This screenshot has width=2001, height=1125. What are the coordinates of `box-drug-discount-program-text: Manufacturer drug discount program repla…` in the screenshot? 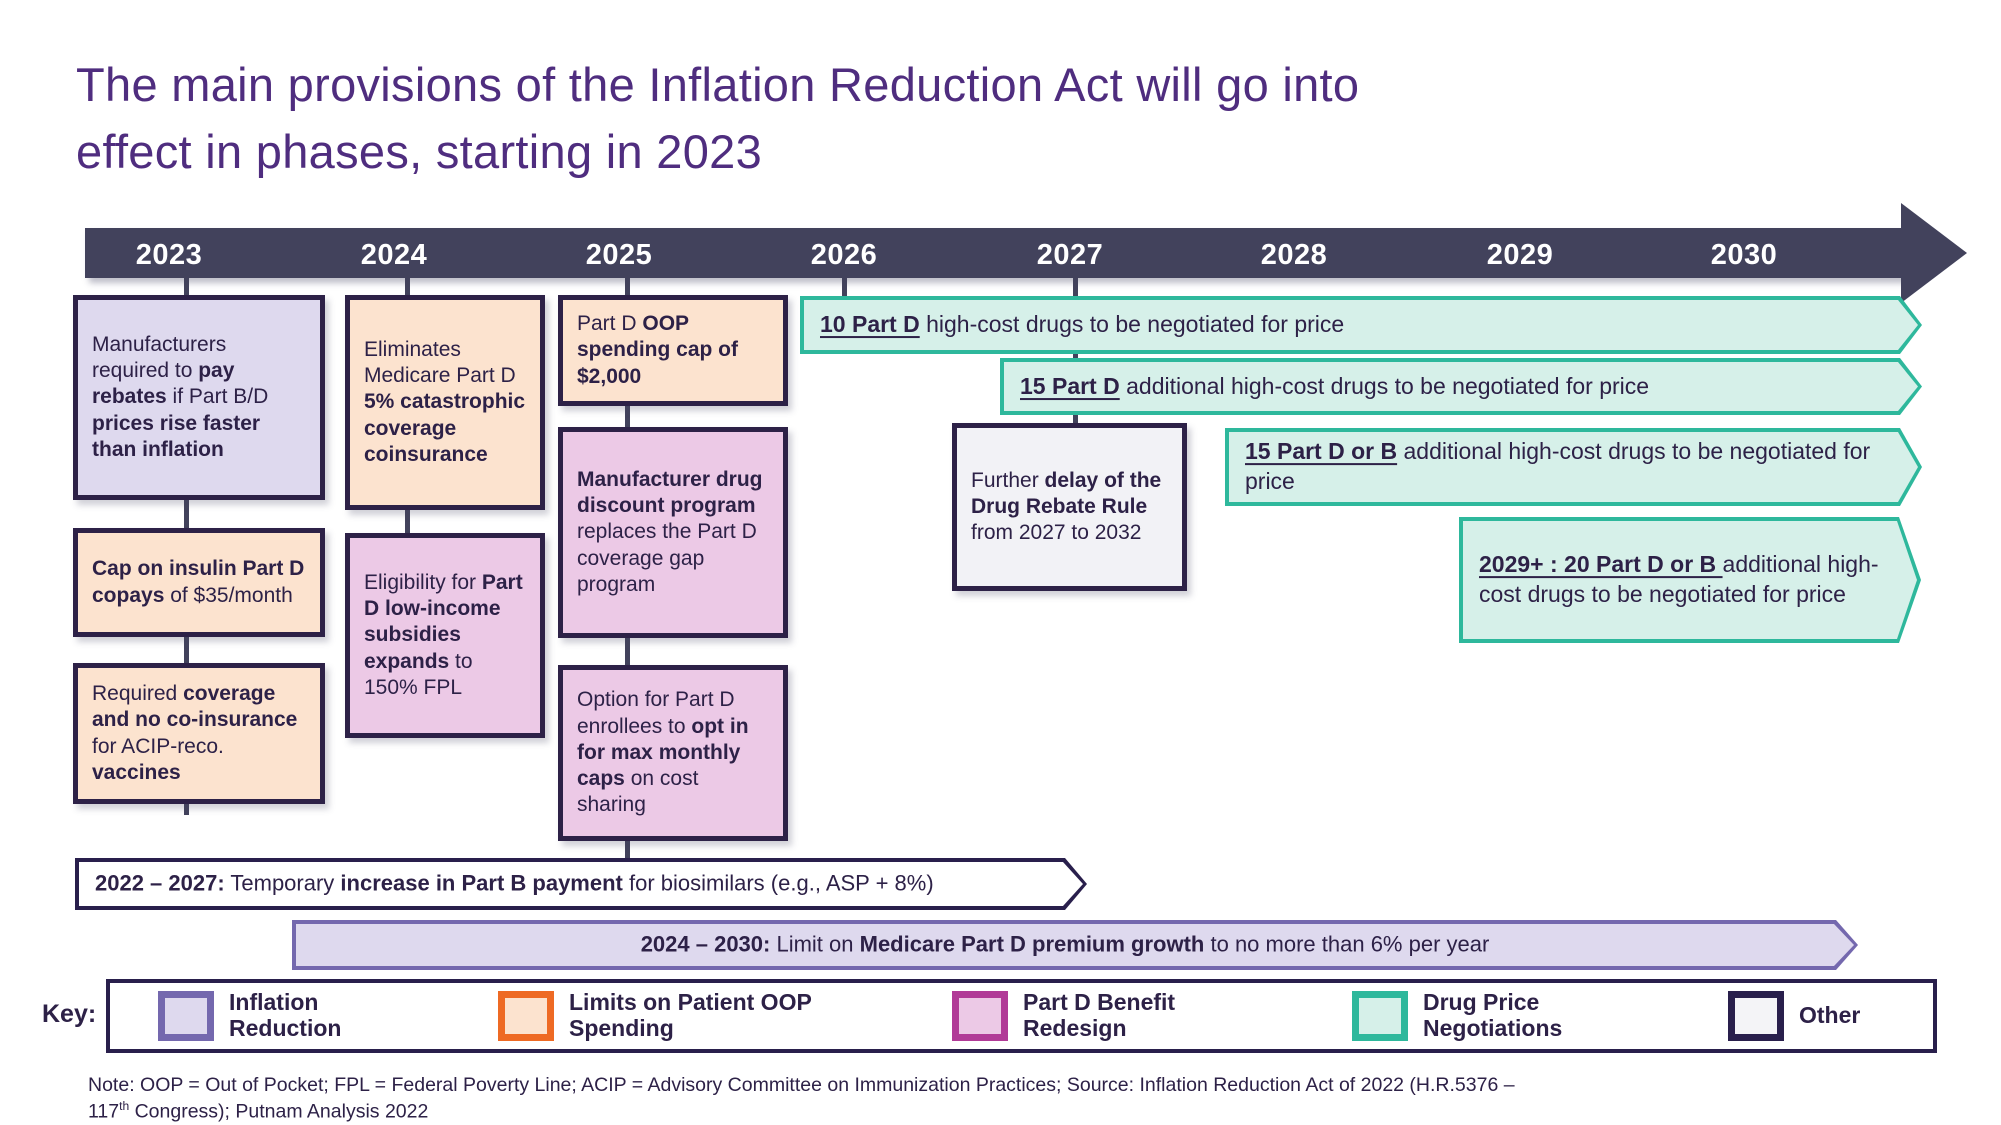 It's located at (670, 531).